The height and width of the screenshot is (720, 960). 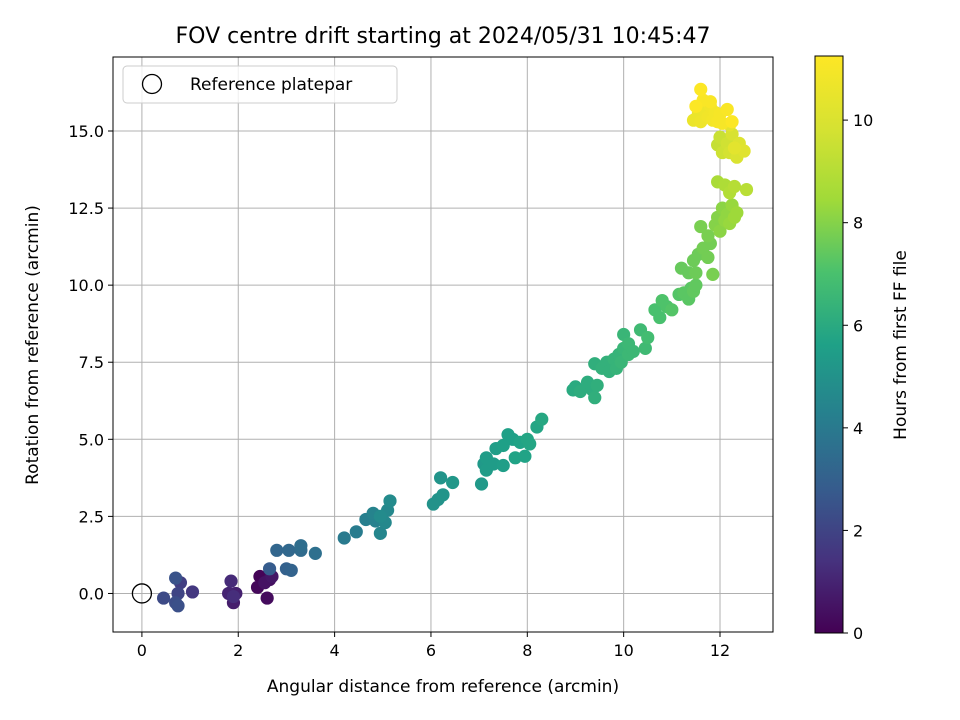 I want to click on x-tick-label: 2, so click(x=238, y=650).